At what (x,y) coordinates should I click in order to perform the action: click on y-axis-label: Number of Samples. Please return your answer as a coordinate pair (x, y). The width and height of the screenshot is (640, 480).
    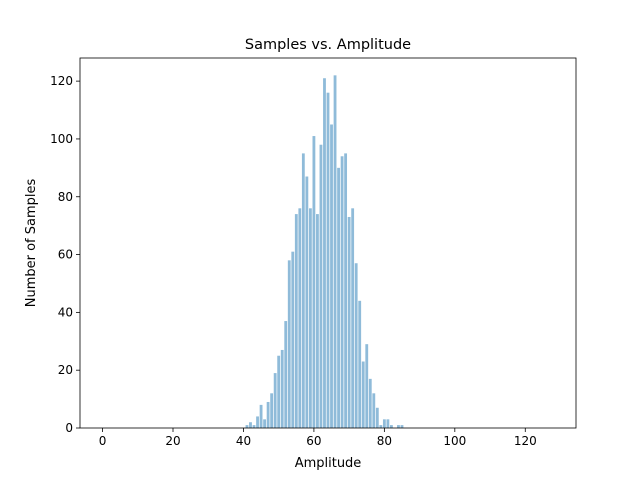
    Looking at the image, I should click on (31, 243).